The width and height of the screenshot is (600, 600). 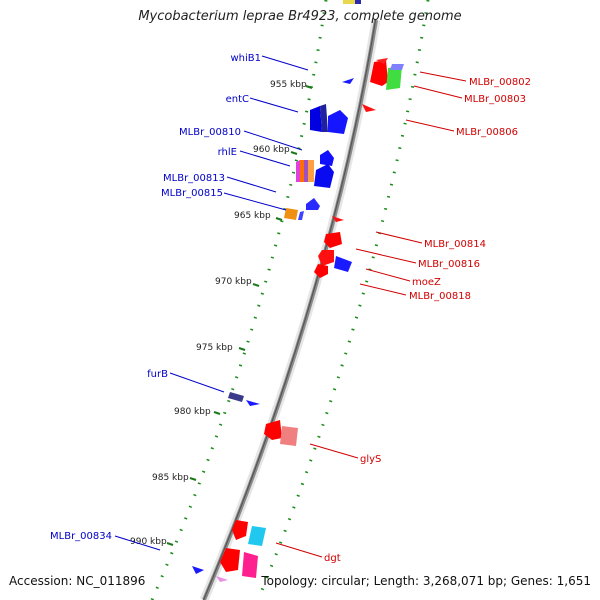 I want to click on label-MLBr_00810: MLBr_00810, so click(x=210, y=132).